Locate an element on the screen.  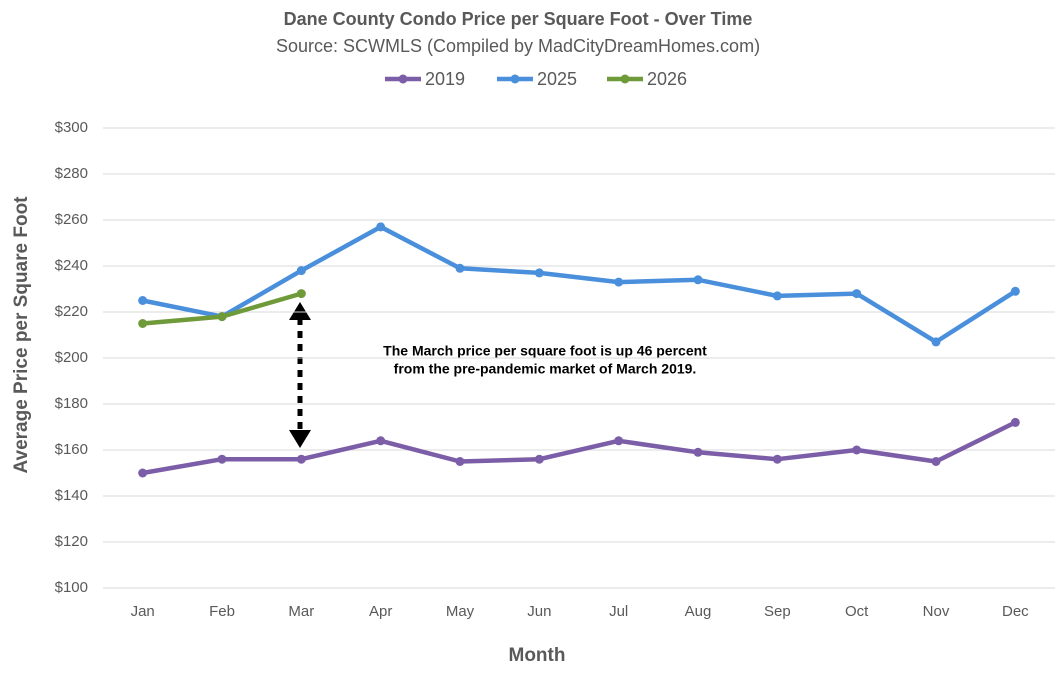
y-tick-label: $140 is located at coordinates (71, 495).